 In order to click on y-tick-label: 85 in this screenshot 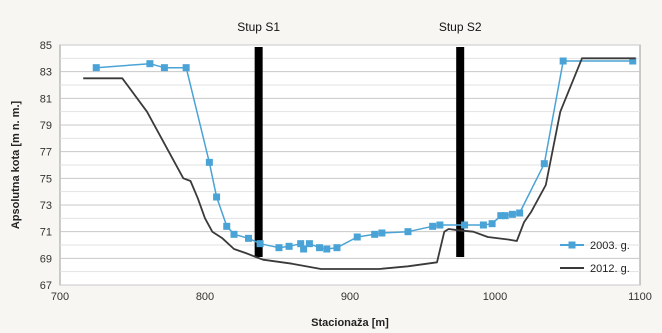, I will do `click(46, 46)`.